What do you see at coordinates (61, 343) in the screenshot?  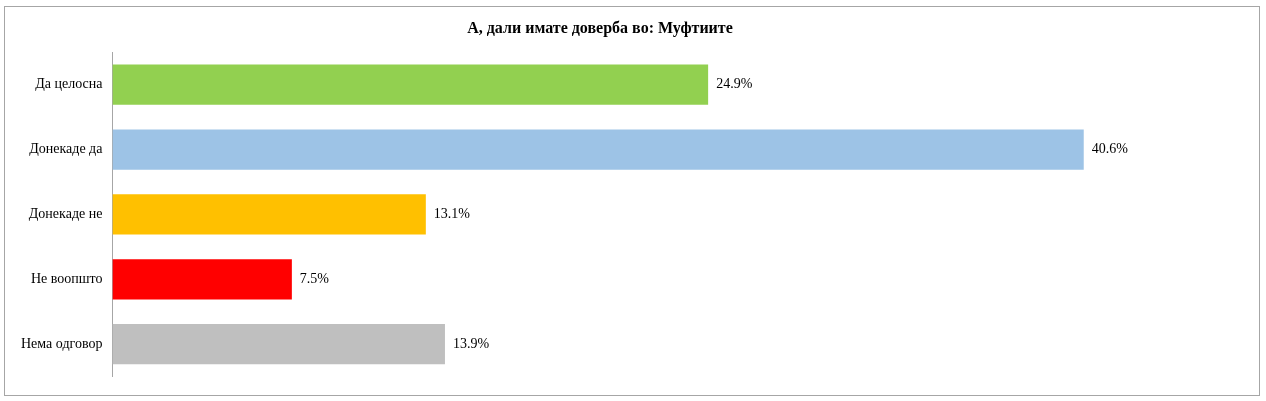 I see `y-tick-label: Нема одговор` at bounding box center [61, 343].